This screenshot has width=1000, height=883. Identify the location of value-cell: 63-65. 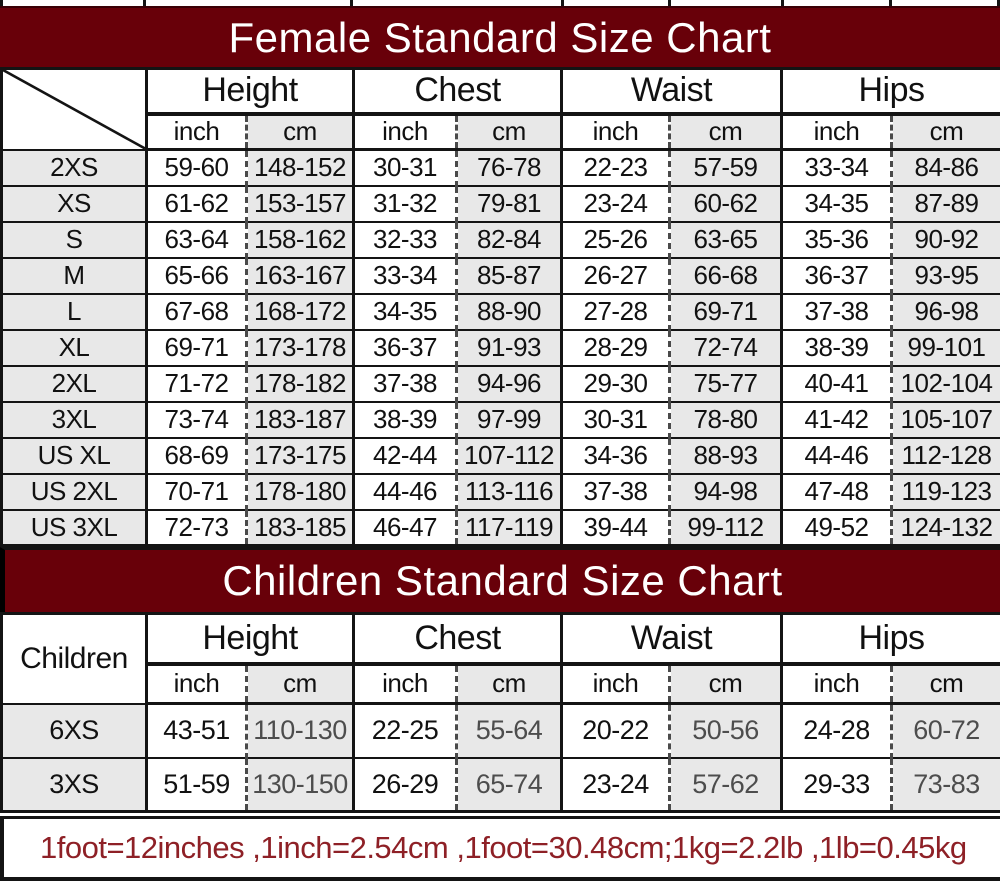
(725, 239).